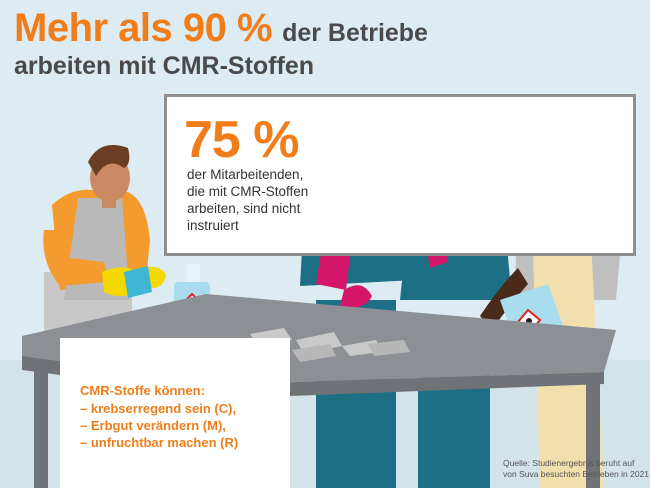 Image resolution: width=650 pixels, height=488 pixels. What do you see at coordinates (245, 174) in the screenshot?
I see `stat-line: der Mitarbeitenden,` at bounding box center [245, 174].